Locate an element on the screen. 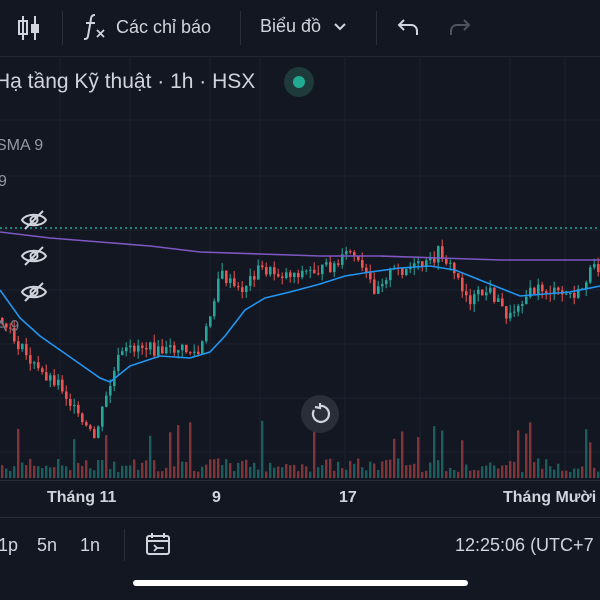 This screenshot has height=600, width=600. time-axis-label: Tháng Mười is located at coordinates (550, 497).